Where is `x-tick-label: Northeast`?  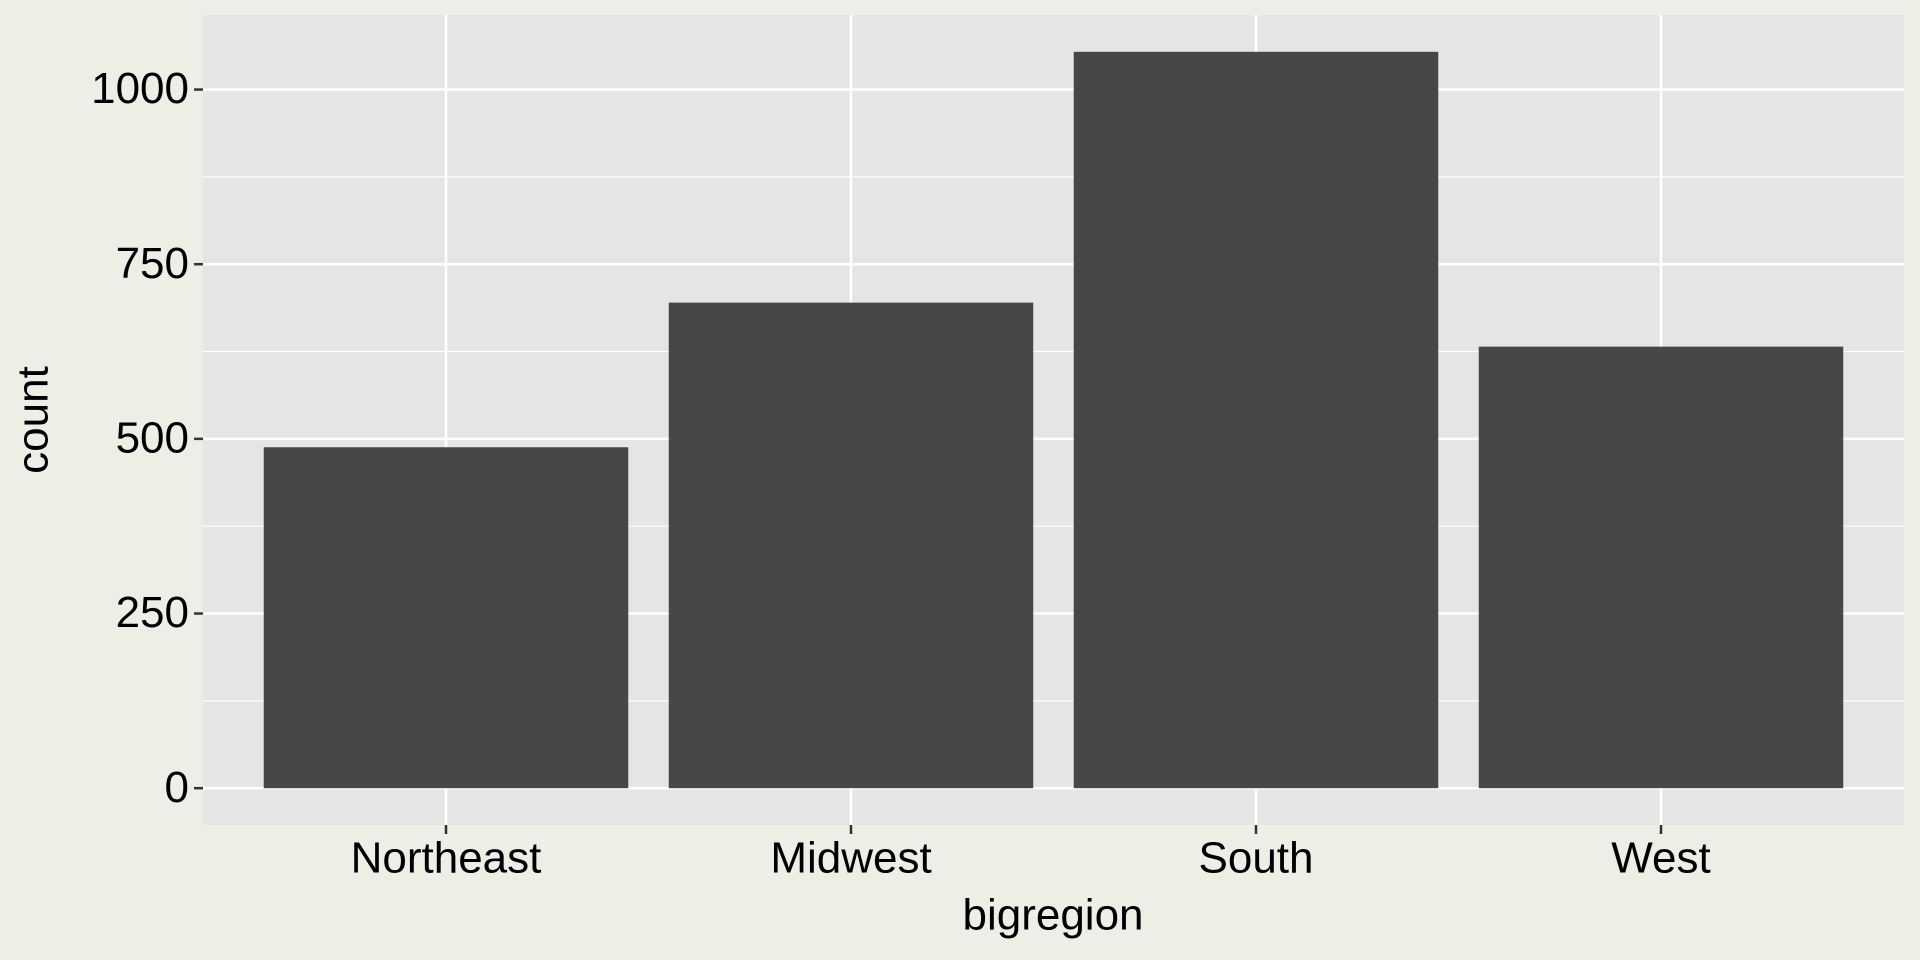
x-tick-label: Northeast is located at coordinates (446, 858).